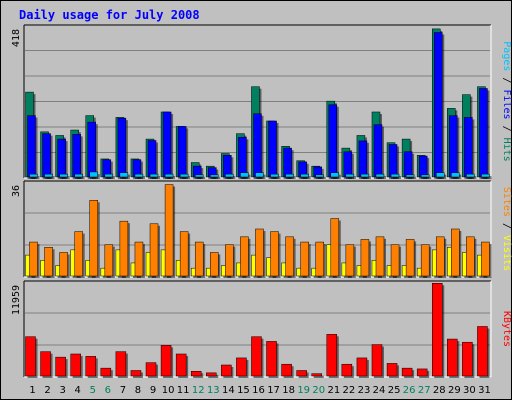  I want to click on x-tick-label: 18, so click(288, 390).